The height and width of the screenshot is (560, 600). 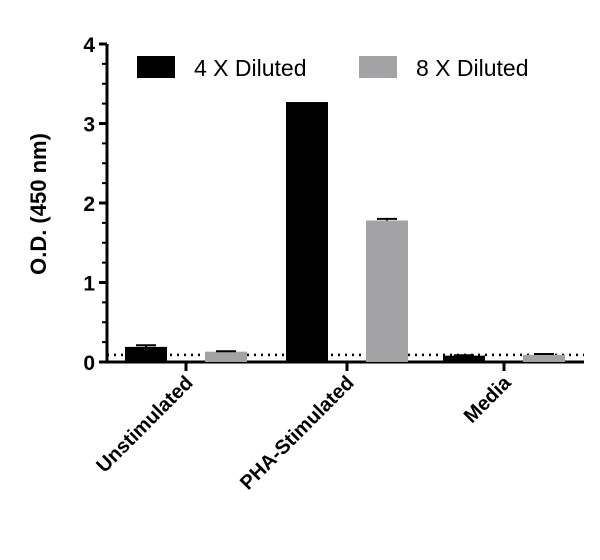 What do you see at coordinates (89, 45) in the screenshot?
I see `y-tick-label: 4` at bounding box center [89, 45].